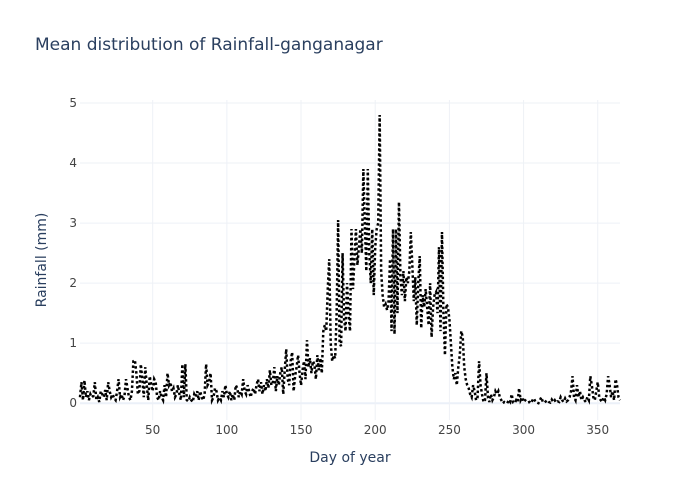 Image resolution: width=700 pixels, height=500 pixels. What do you see at coordinates (209, 45) in the screenshot?
I see `chart-title: Mean distribution of Rainfall-ganganagar` at bounding box center [209, 45].